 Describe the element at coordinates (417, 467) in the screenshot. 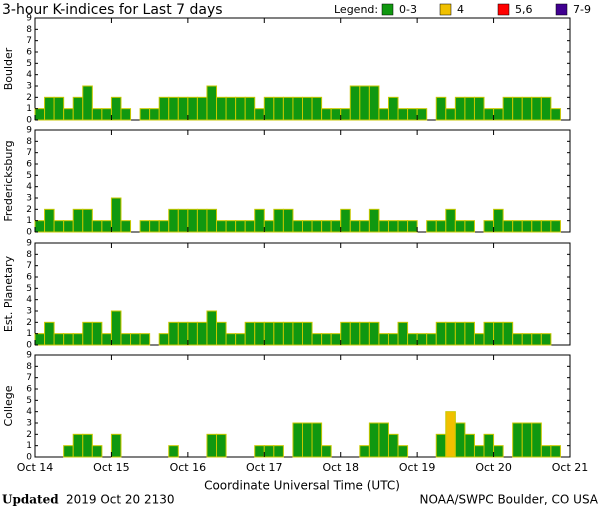

I see `x-tick-label: Oct 19` at that location.